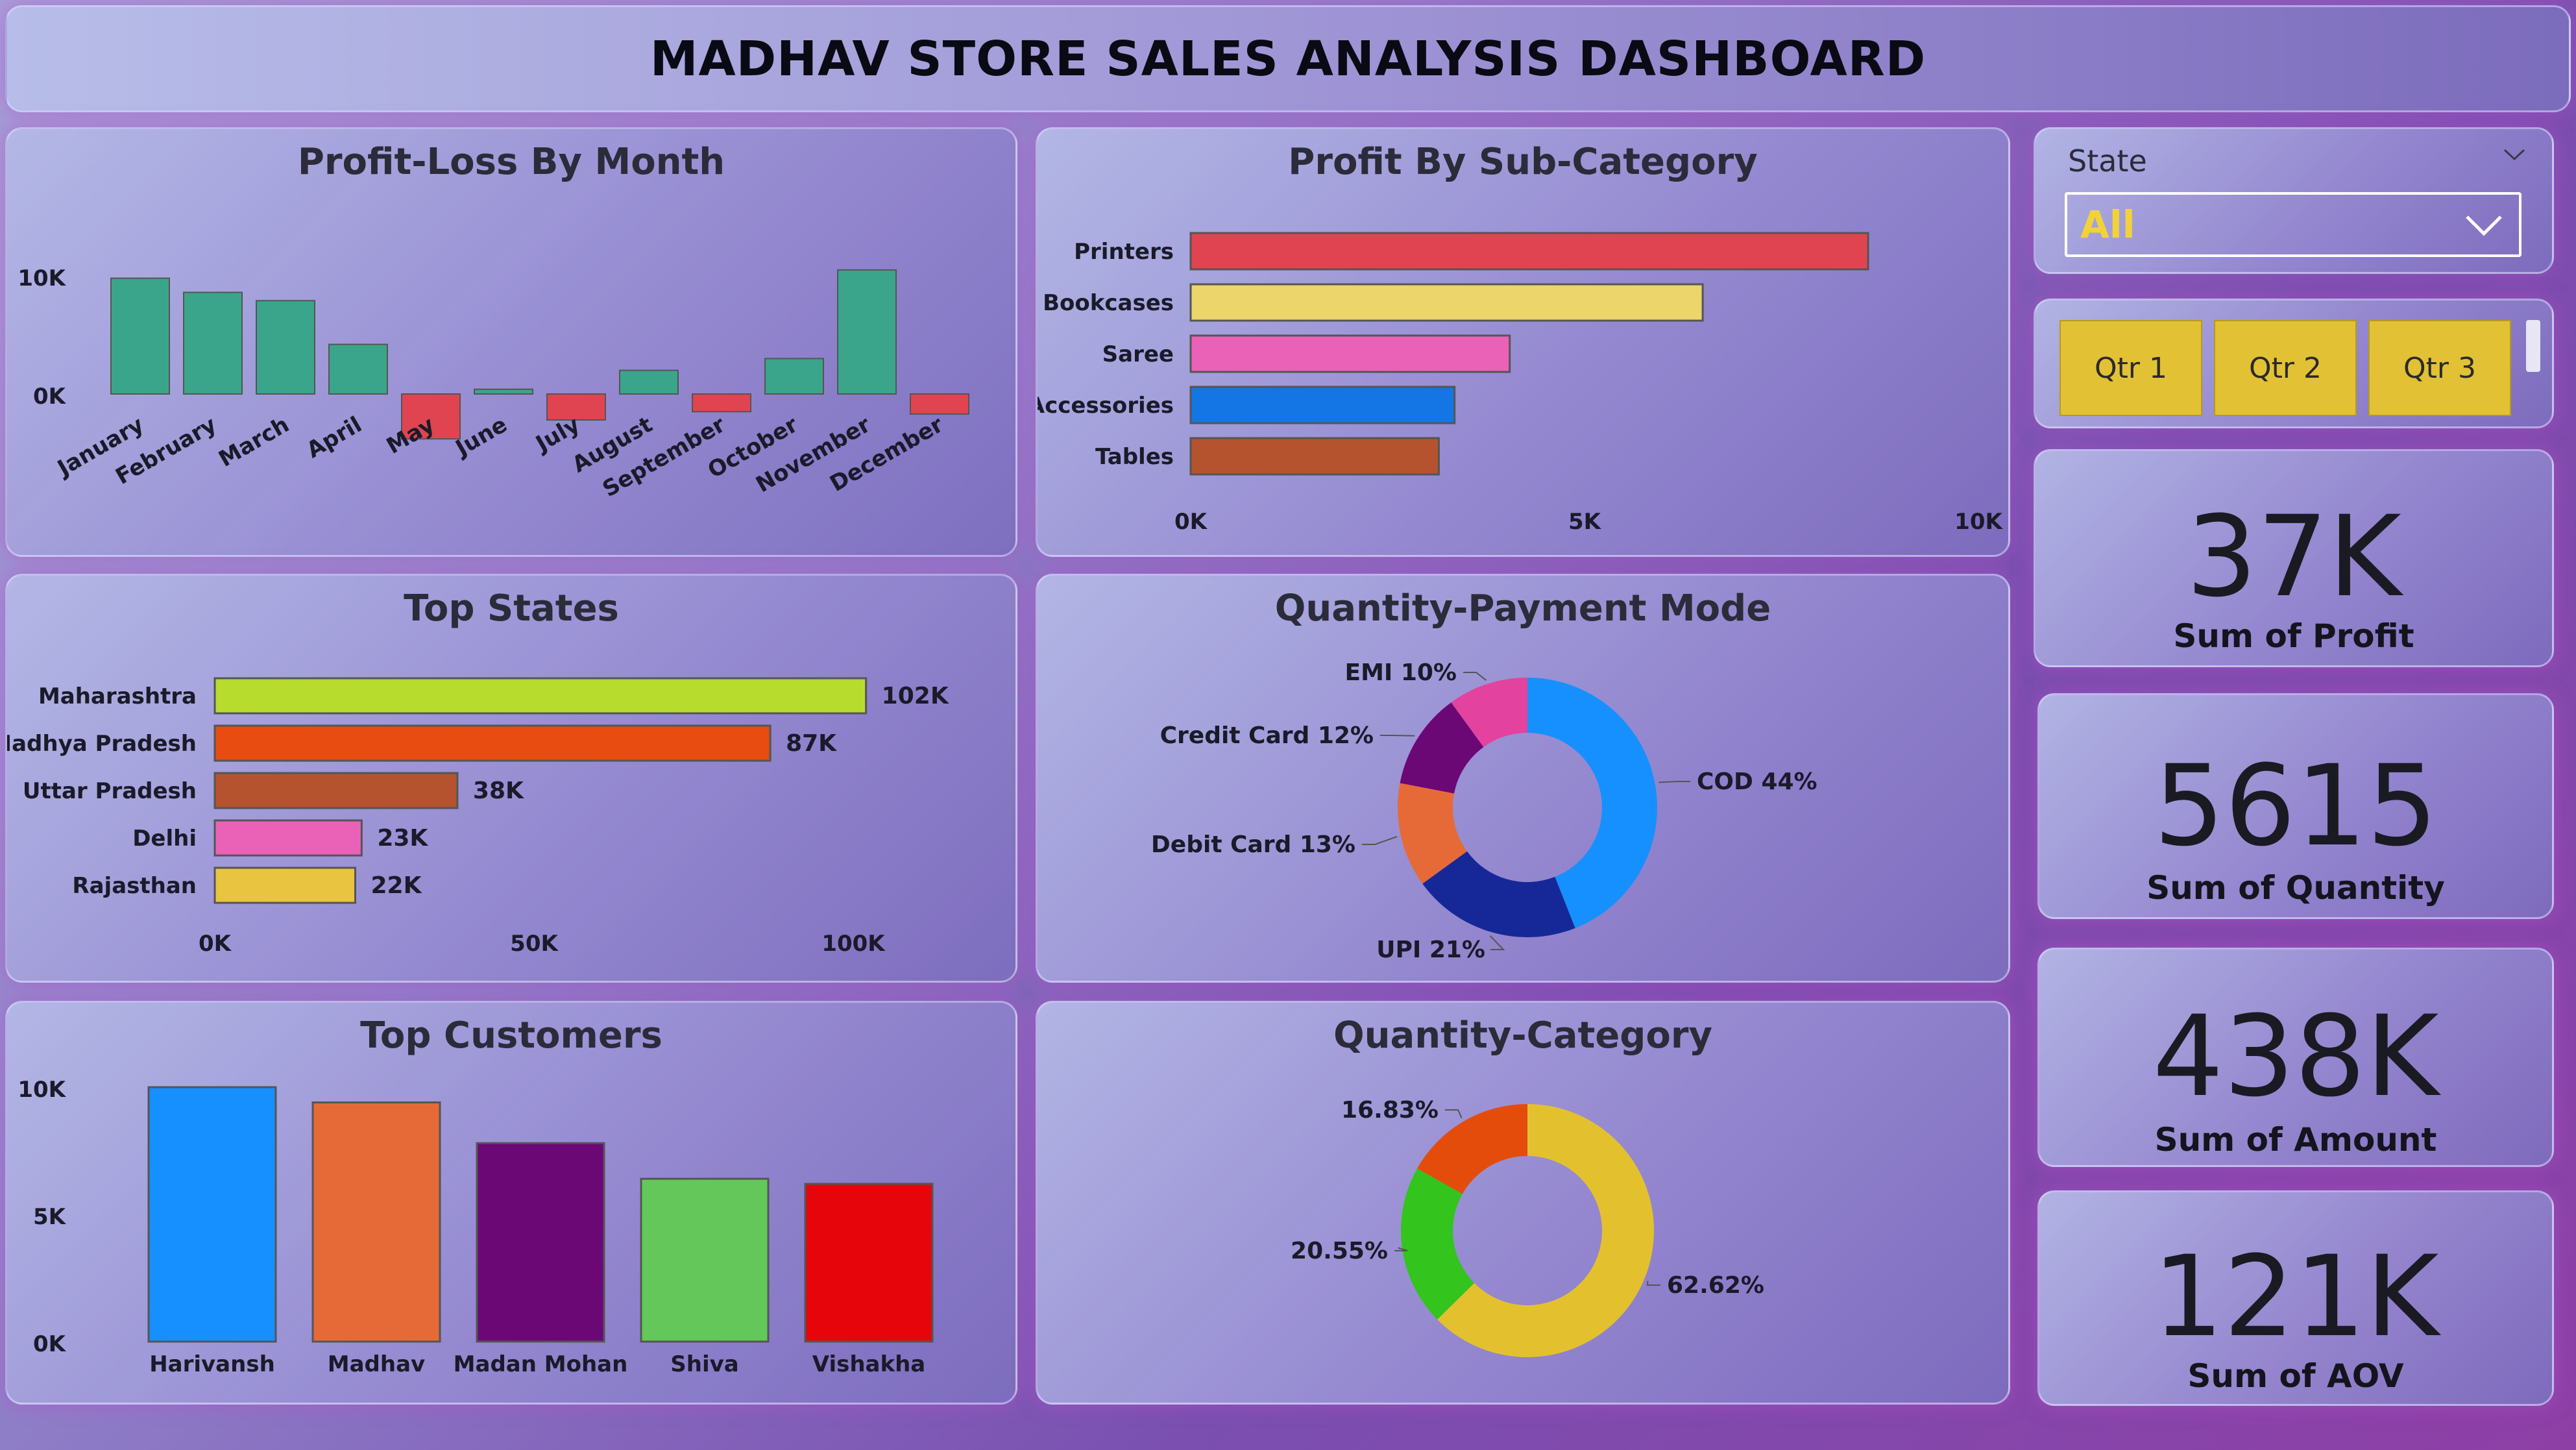 The width and height of the screenshot is (2576, 1450). Describe the element at coordinates (1430, 950) in the screenshot. I see `data-label: UPI 21%` at that location.